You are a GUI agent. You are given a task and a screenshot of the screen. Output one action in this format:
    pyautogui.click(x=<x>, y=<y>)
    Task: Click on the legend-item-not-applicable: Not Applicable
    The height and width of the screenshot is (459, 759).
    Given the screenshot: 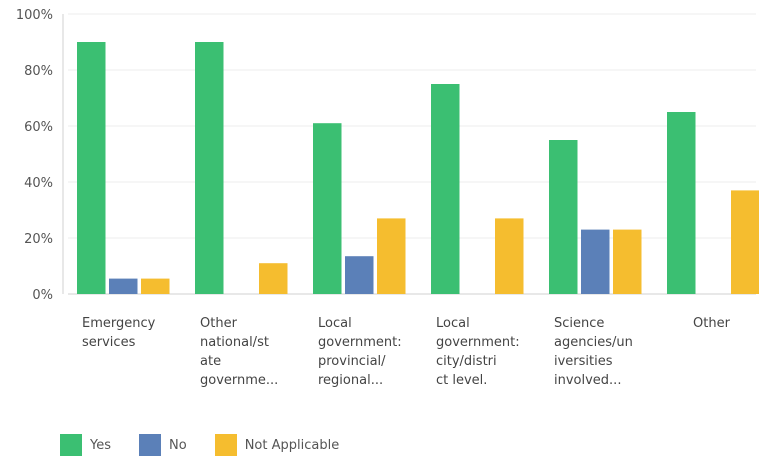 What is the action you would take?
    pyautogui.click(x=277, y=445)
    